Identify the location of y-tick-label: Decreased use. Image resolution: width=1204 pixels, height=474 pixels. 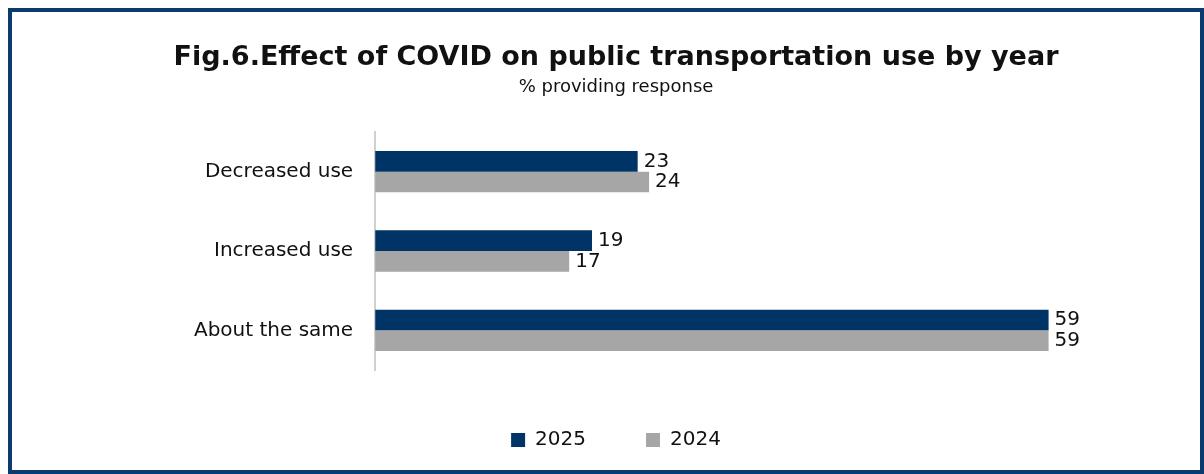
(279, 169).